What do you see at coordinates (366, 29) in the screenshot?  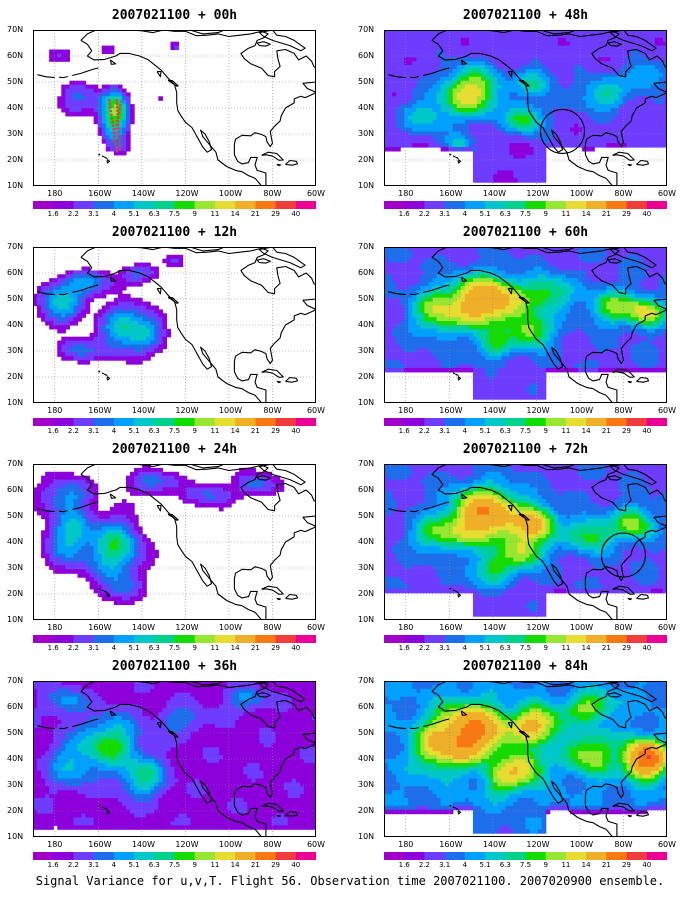 I see `lat-label: 70N` at bounding box center [366, 29].